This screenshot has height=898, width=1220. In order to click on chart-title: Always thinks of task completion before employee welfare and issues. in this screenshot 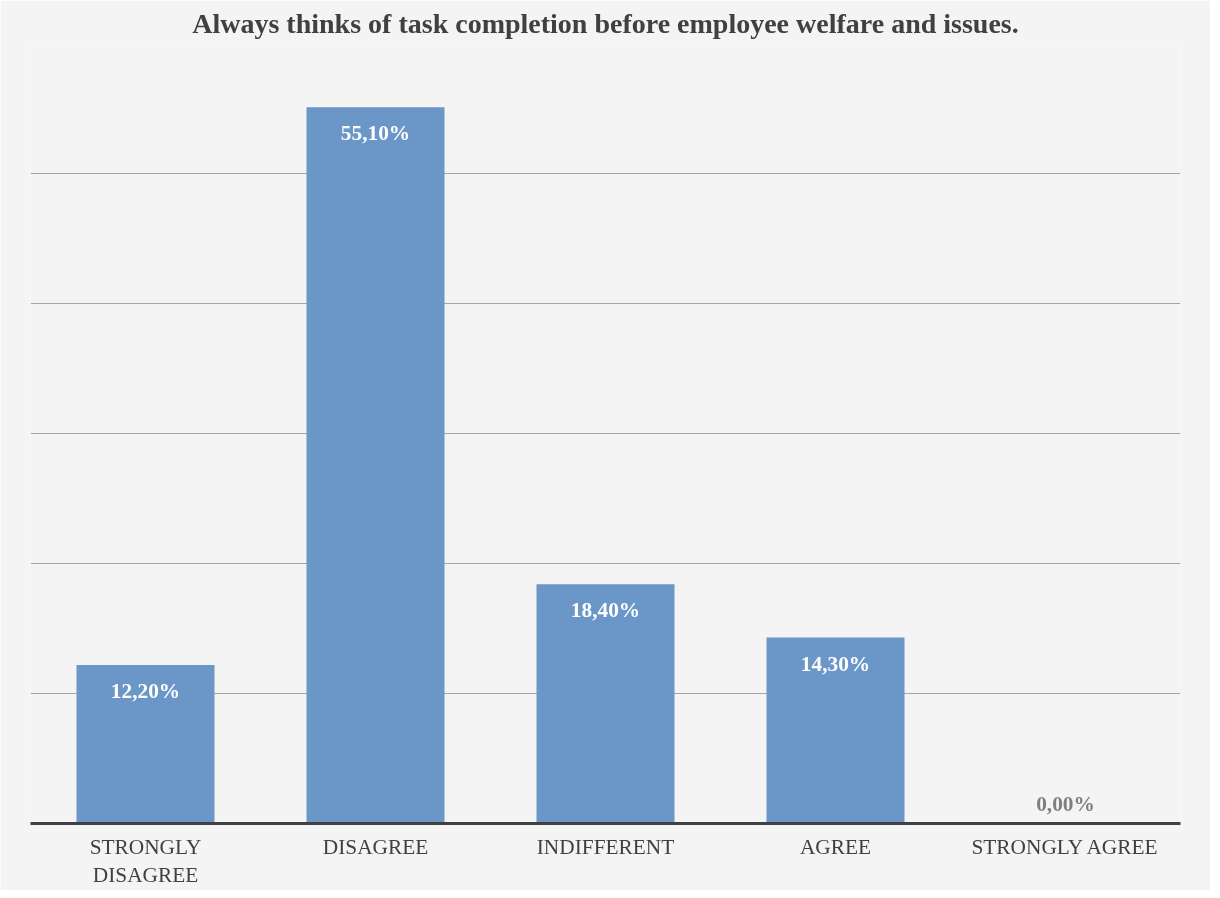, I will do `click(605, 23)`.